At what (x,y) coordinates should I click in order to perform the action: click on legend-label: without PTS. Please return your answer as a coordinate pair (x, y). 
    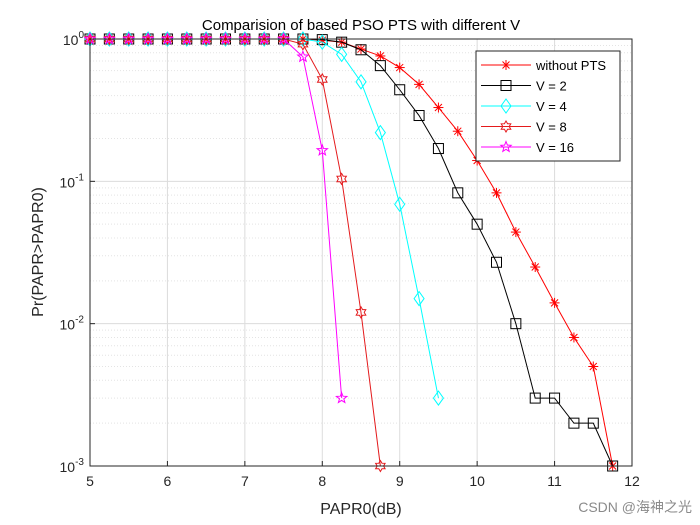
    Looking at the image, I should click on (570, 65).